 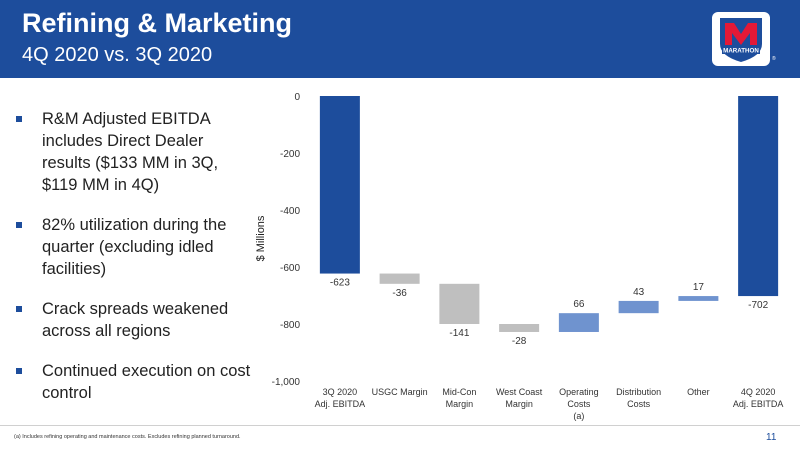 What do you see at coordinates (741, 51) in the screenshot?
I see `logo-wordmark: MARATHON` at bounding box center [741, 51].